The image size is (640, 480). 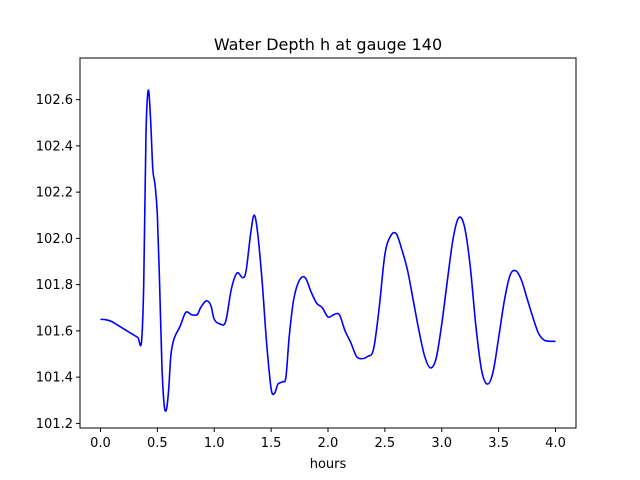 What do you see at coordinates (385, 443) in the screenshot?
I see `x-tick-label: 2.5` at bounding box center [385, 443].